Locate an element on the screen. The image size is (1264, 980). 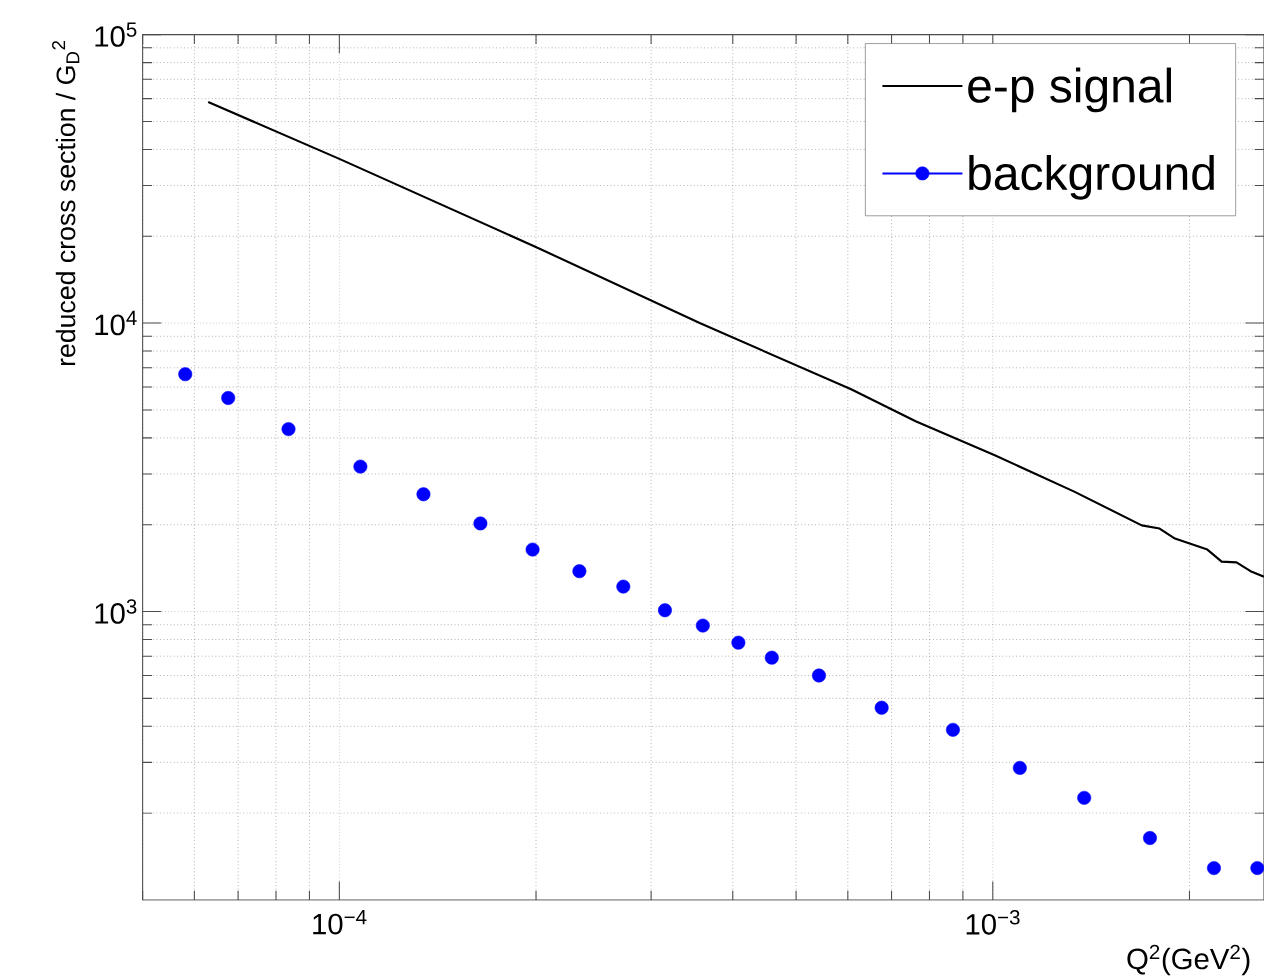
x-axis-title: Q$^{2}$(GeV$^{2}$) is located at coordinates (1188, 960).